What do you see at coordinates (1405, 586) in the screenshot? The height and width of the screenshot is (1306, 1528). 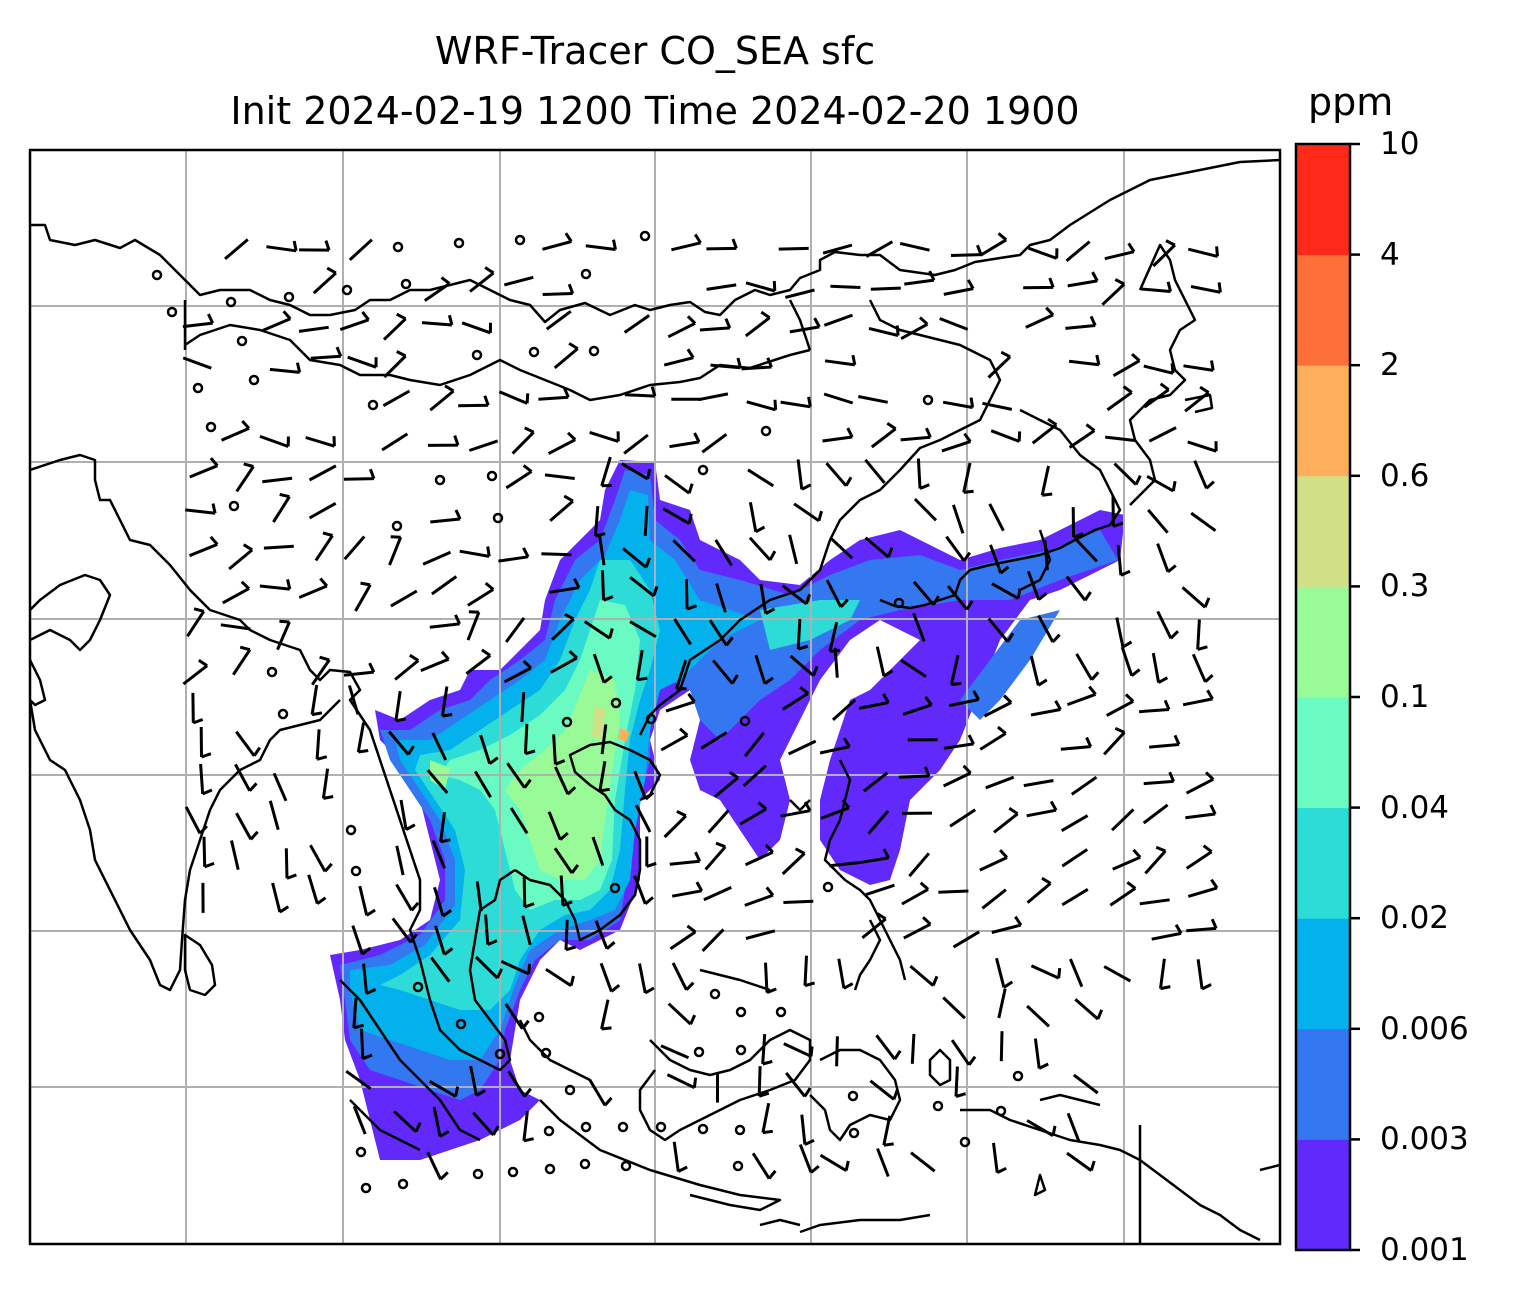 I see `colorbar-tick-label: 0.3` at bounding box center [1405, 586].